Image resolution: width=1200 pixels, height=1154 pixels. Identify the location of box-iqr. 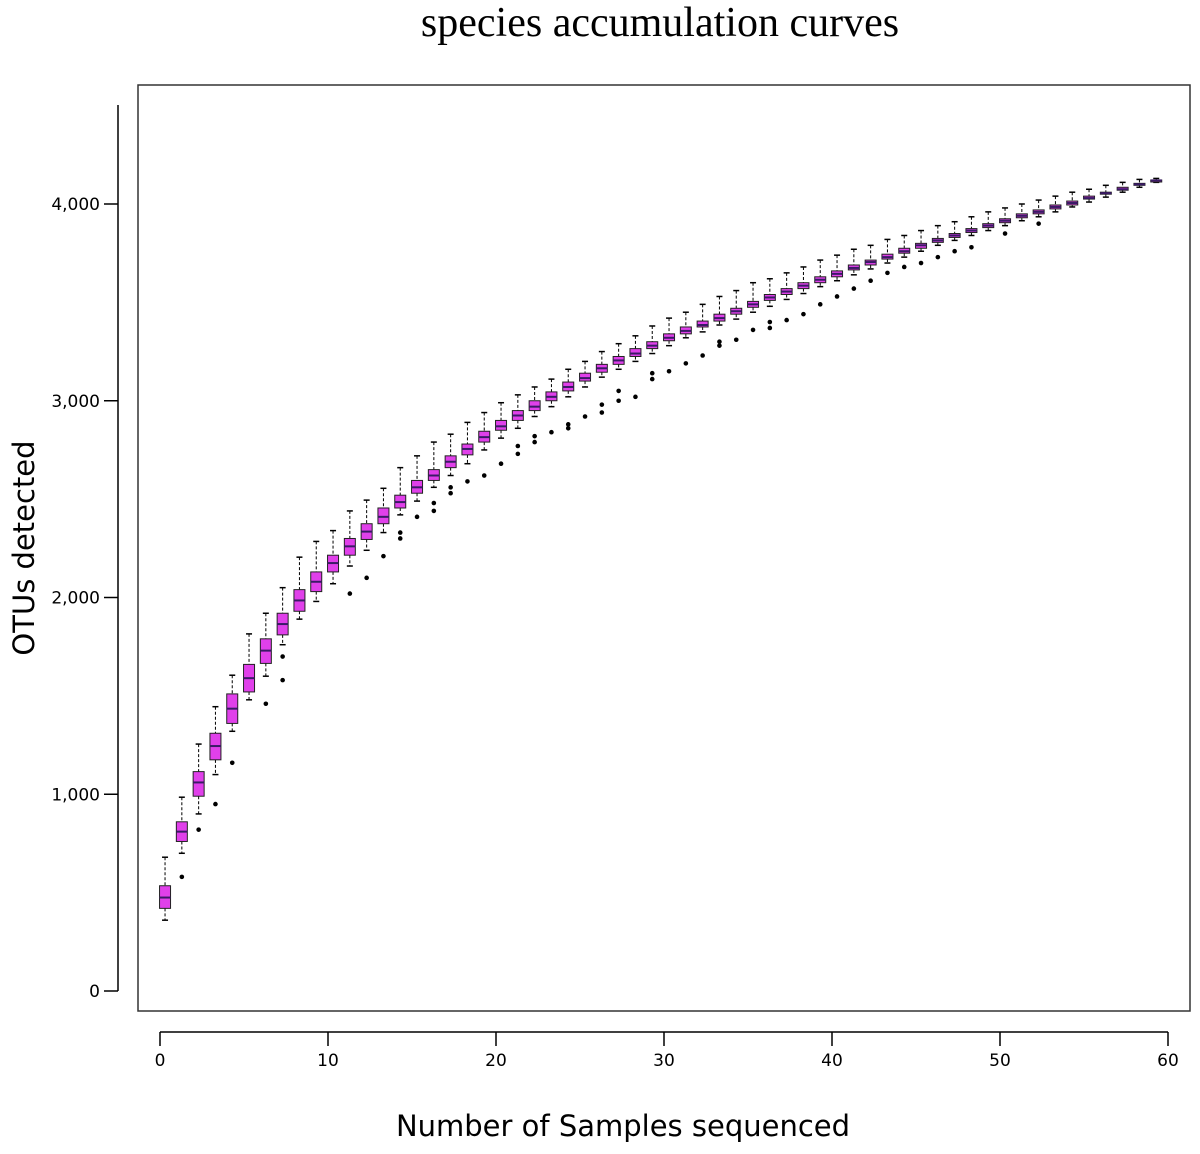
(198, 784).